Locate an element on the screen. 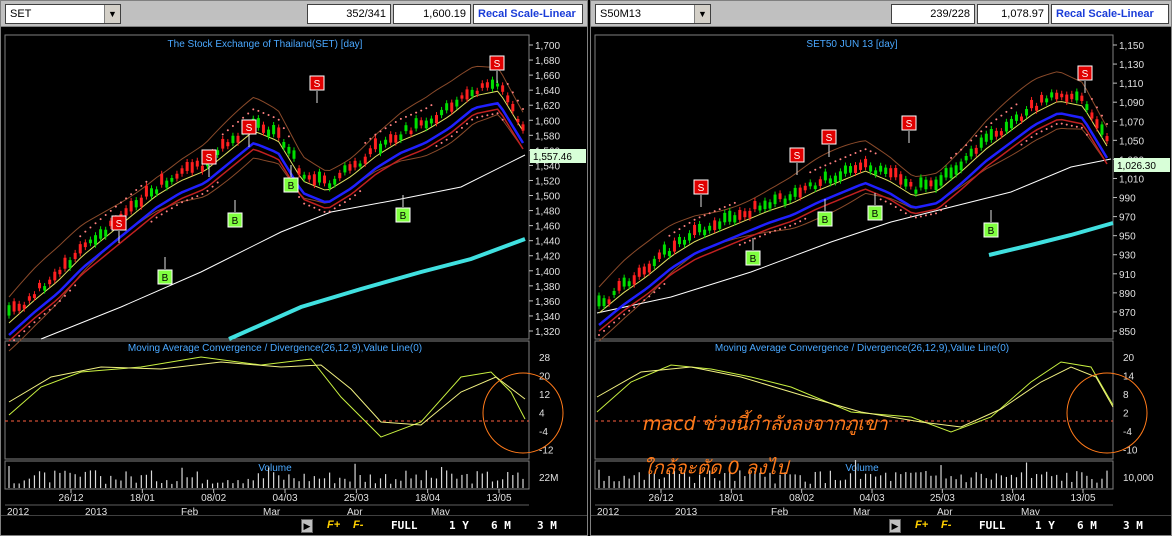 The width and height of the screenshot is (1172, 536). x-tick-label: 25/03 is located at coordinates (356, 498).